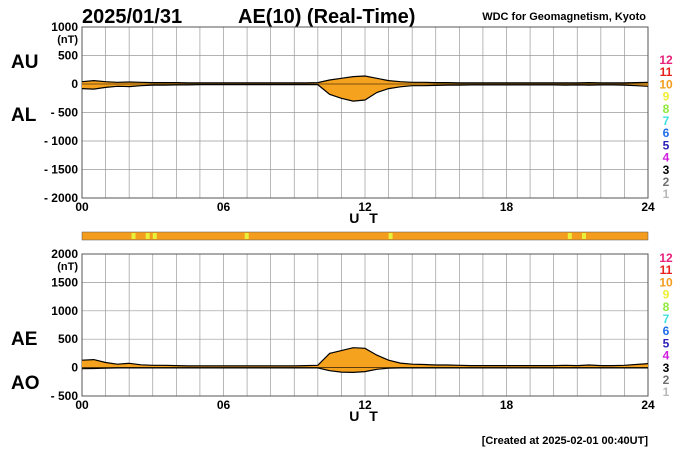  What do you see at coordinates (24, 62) in the screenshot?
I see `panel-label-au: AU` at bounding box center [24, 62].